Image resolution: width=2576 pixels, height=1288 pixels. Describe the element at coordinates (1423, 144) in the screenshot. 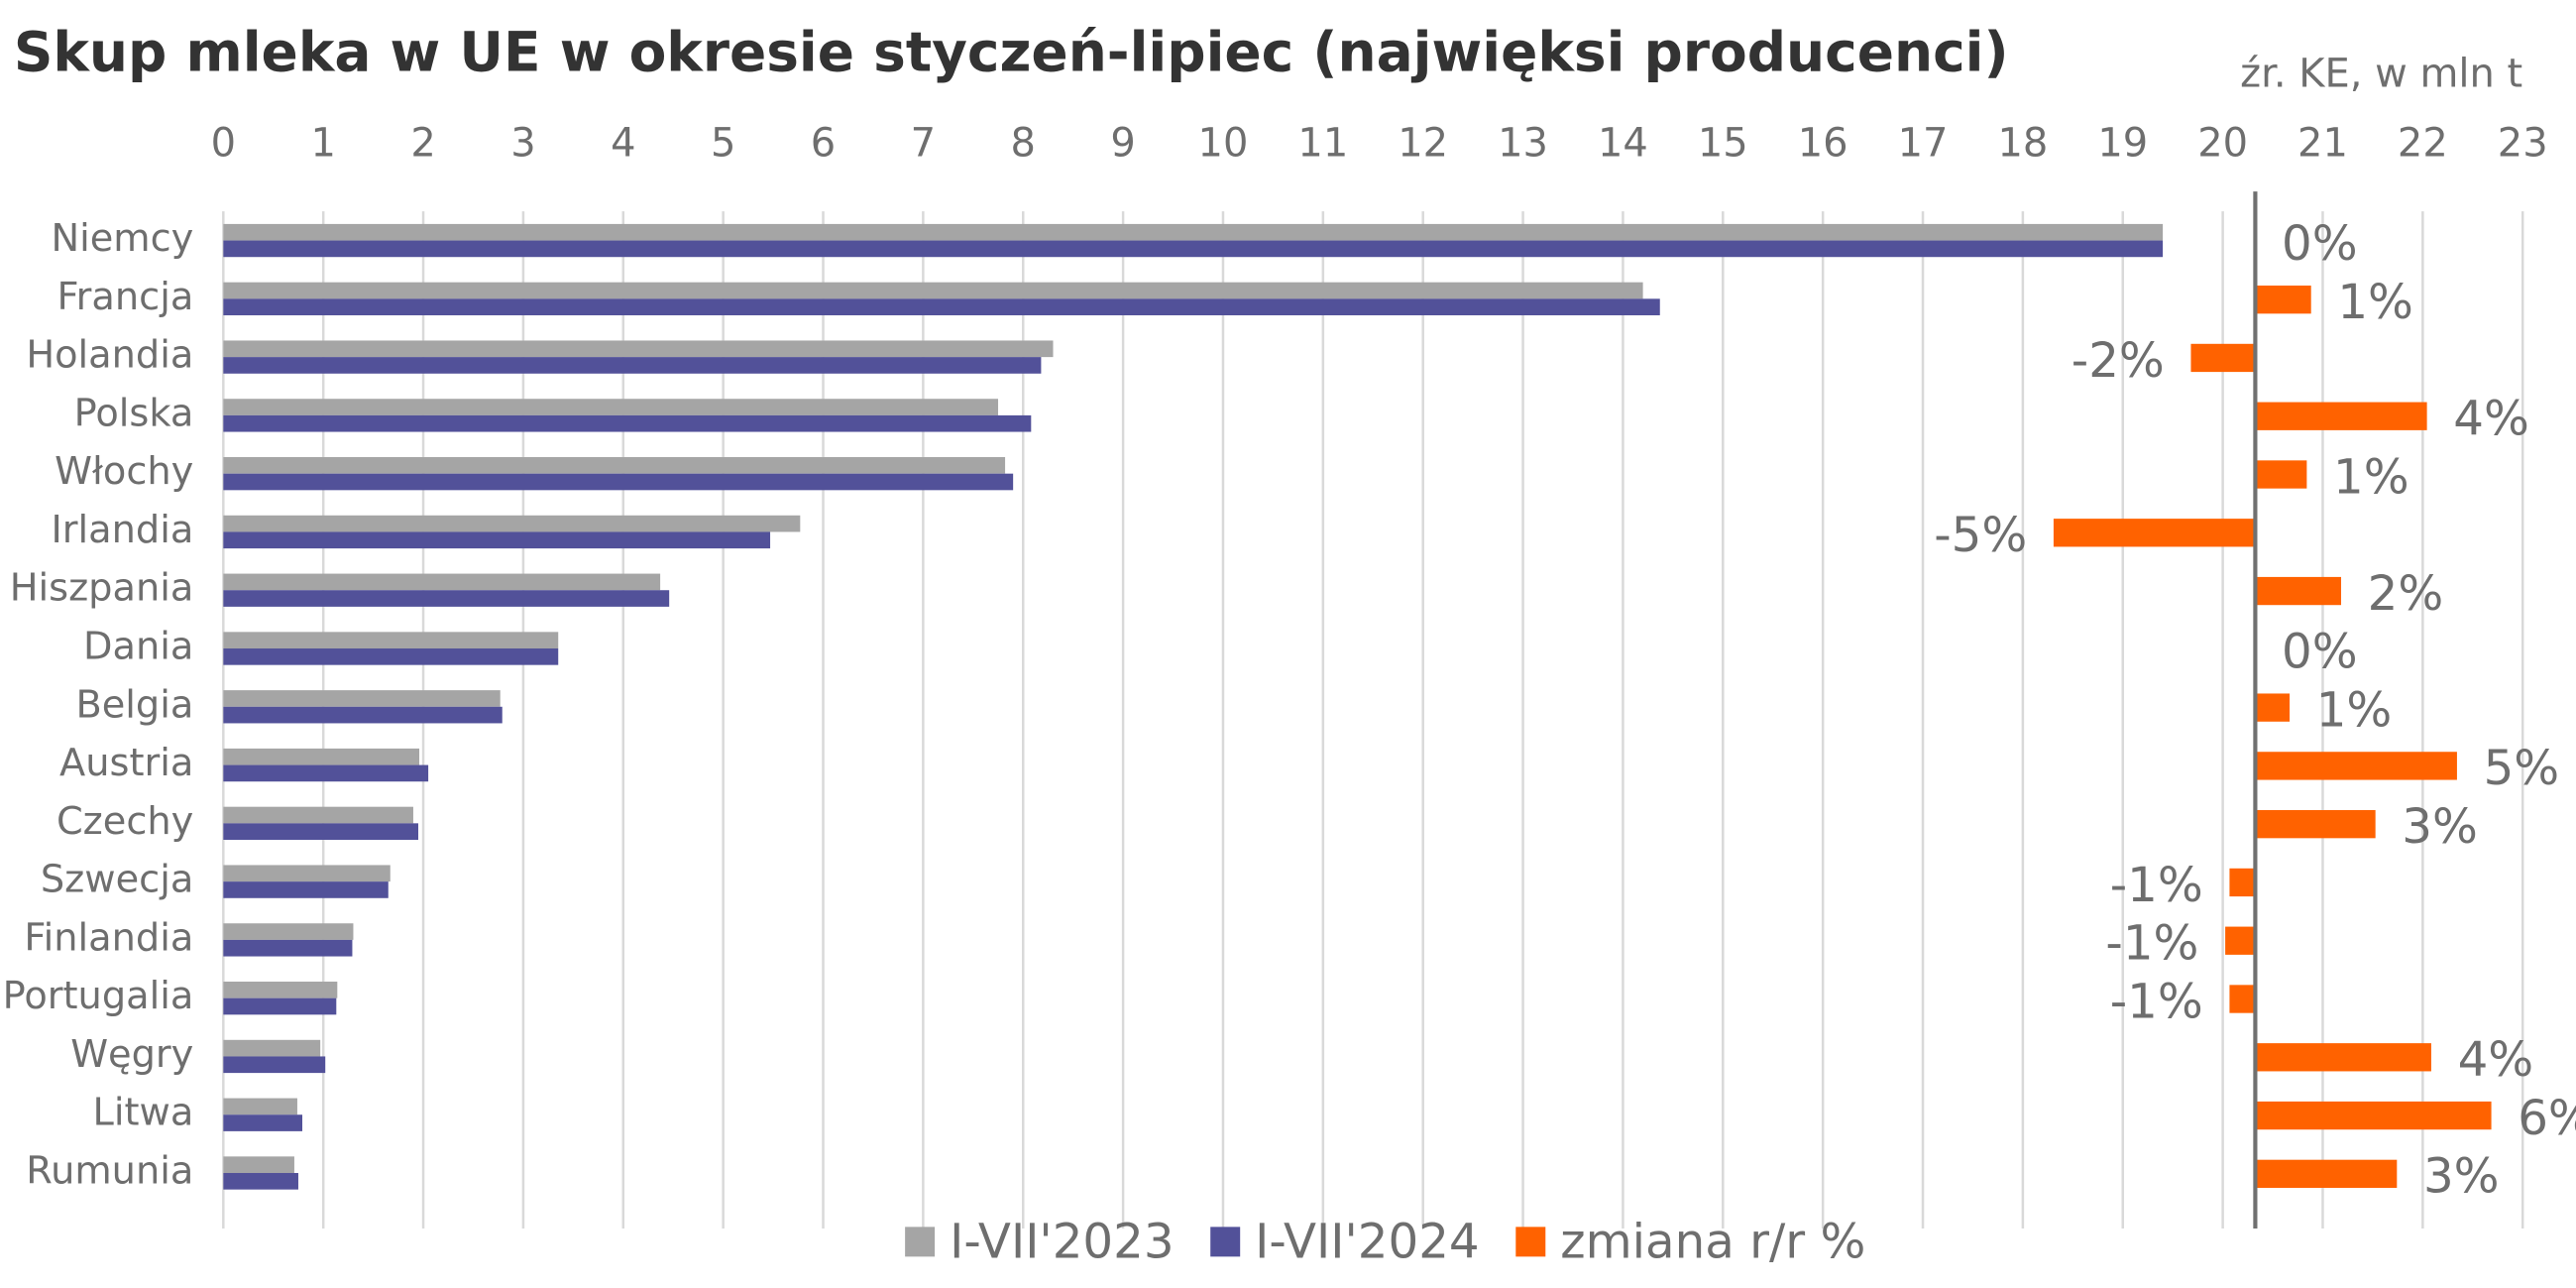

I see `x-tick-label: 12` at that location.